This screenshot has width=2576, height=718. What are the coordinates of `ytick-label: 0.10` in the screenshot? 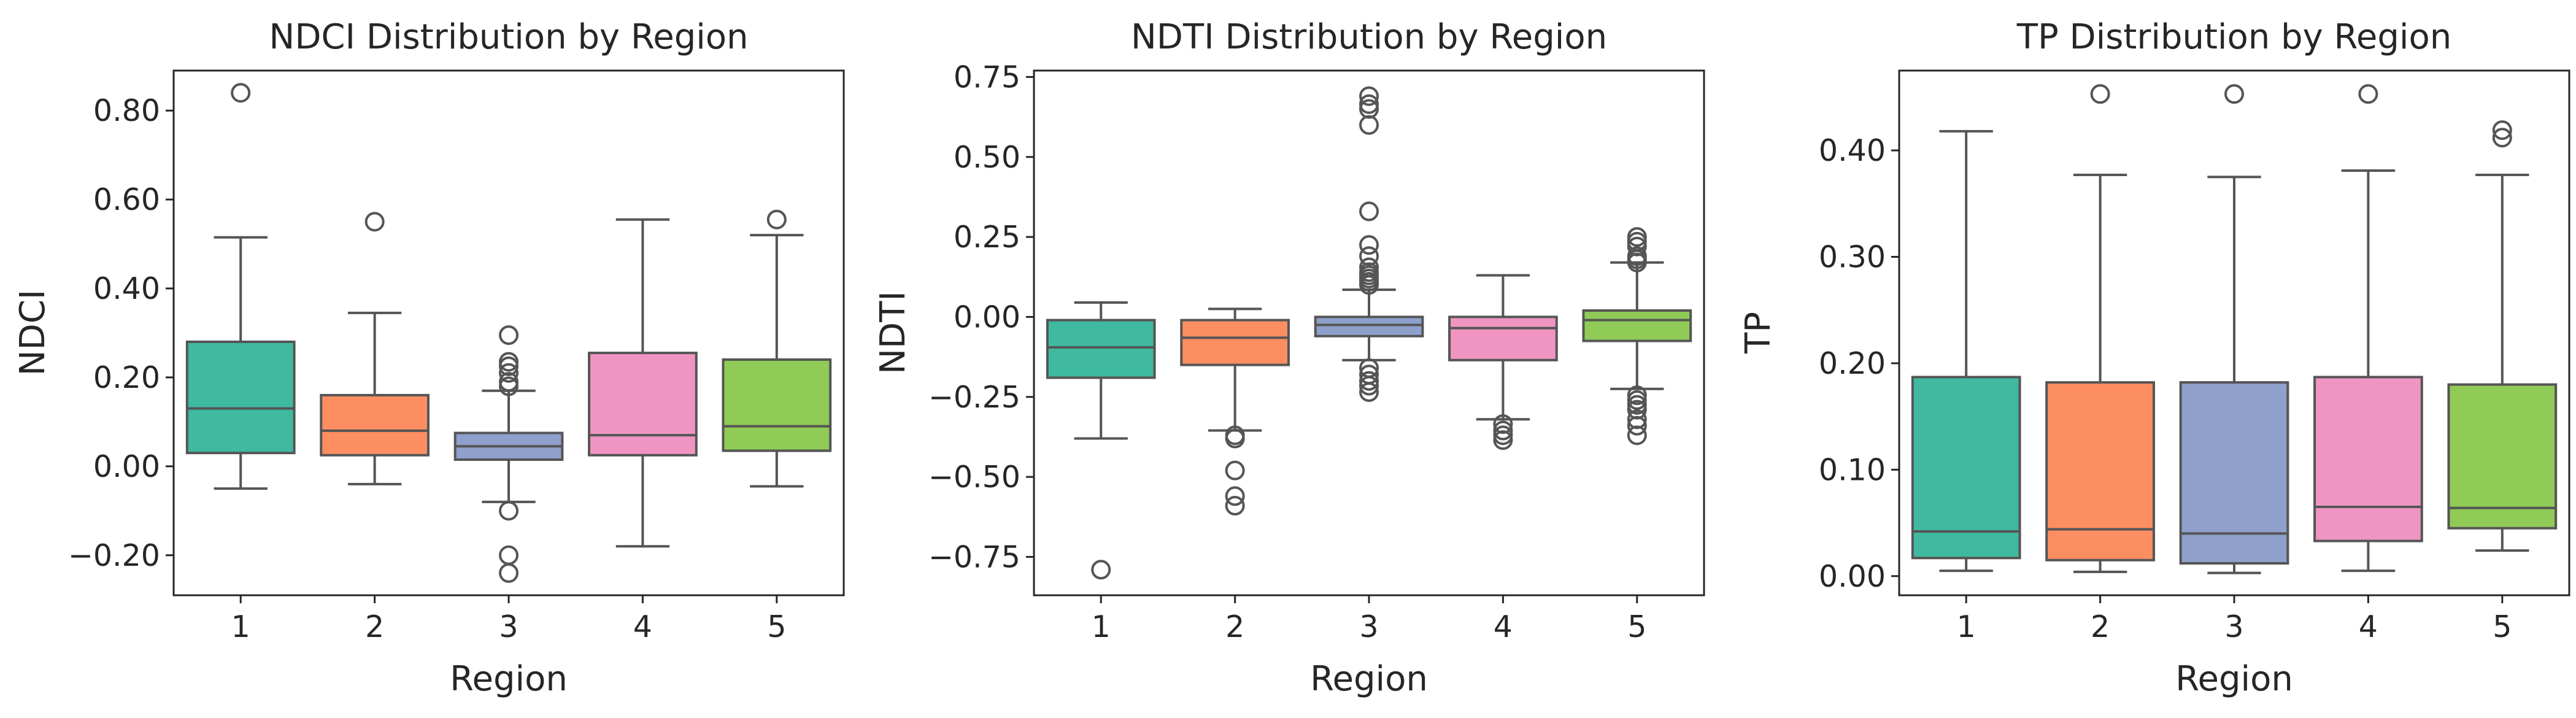 It's located at (1852, 470).